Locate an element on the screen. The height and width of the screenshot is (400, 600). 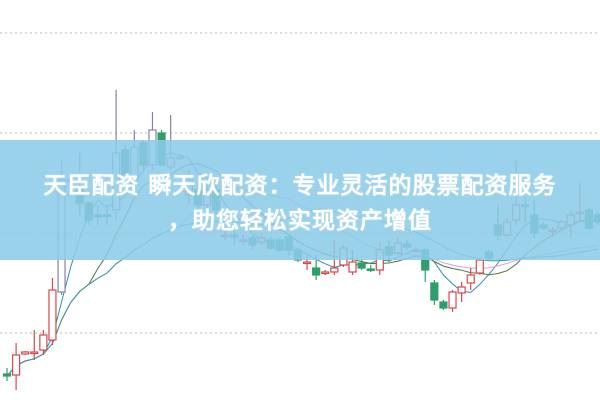
banner-title-line-1: 天臣配资 瞬天欣配资：专业灵活的股票配资服务 is located at coordinates (300, 186).